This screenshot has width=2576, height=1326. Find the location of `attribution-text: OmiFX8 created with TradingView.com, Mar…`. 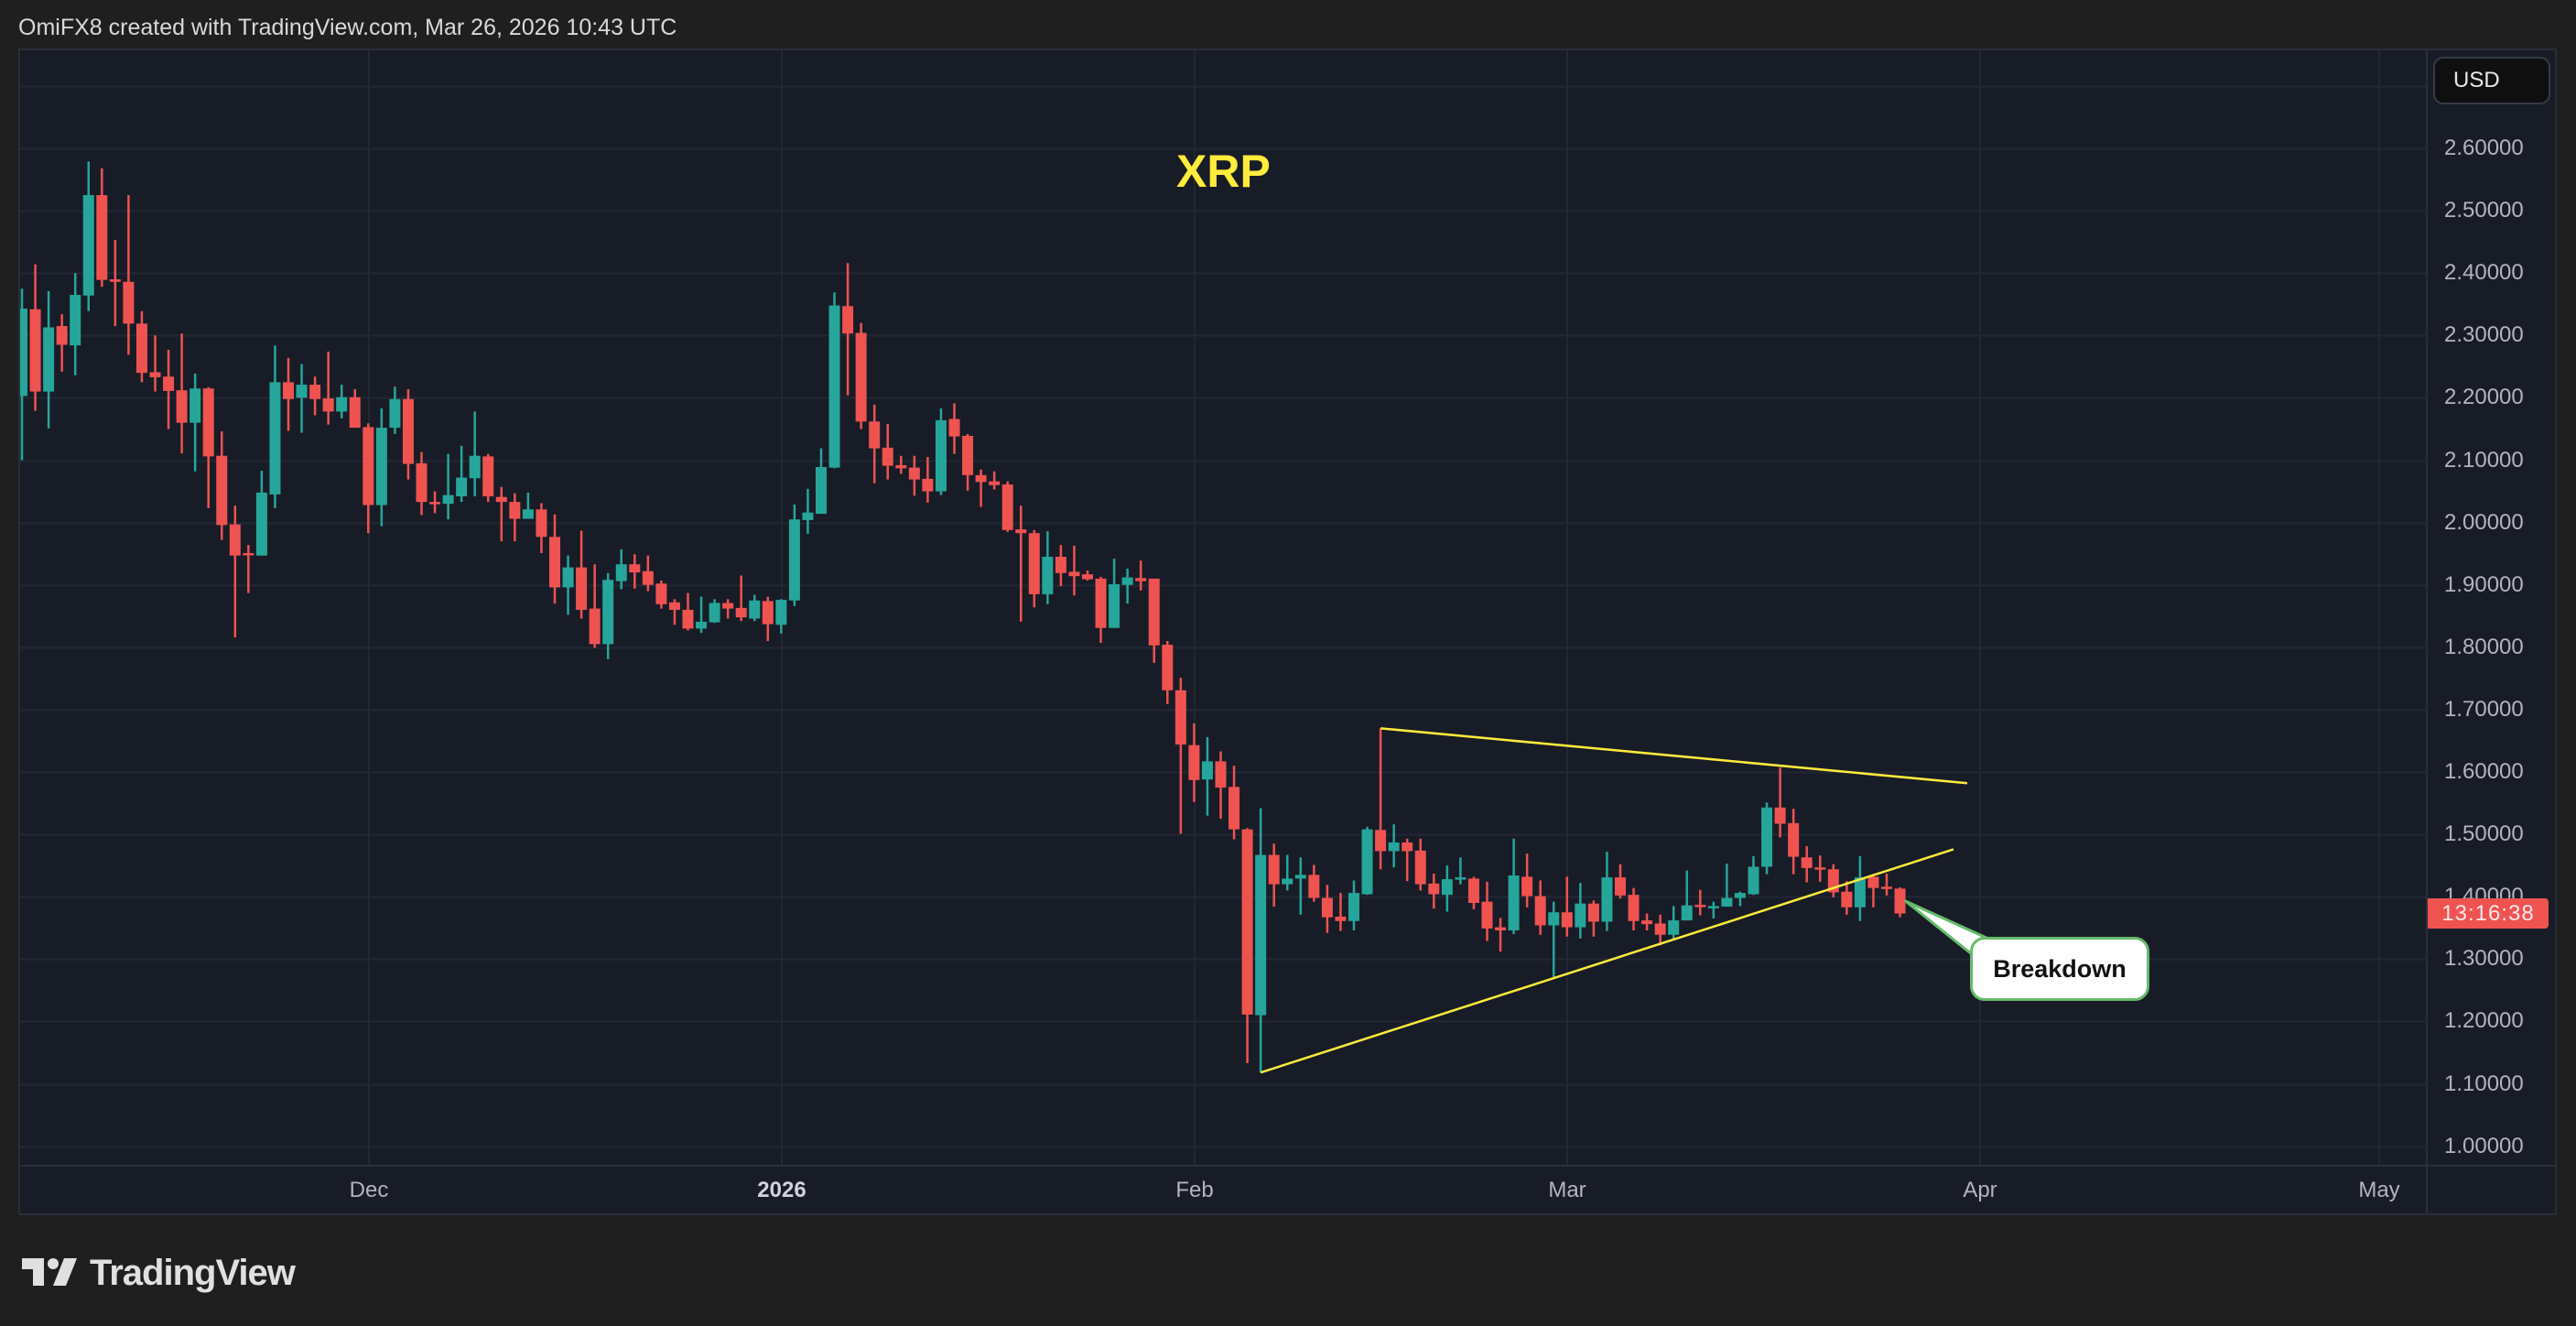

attribution-text: OmiFX8 created with TradingView.com, Mar… is located at coordinates (348, 27).